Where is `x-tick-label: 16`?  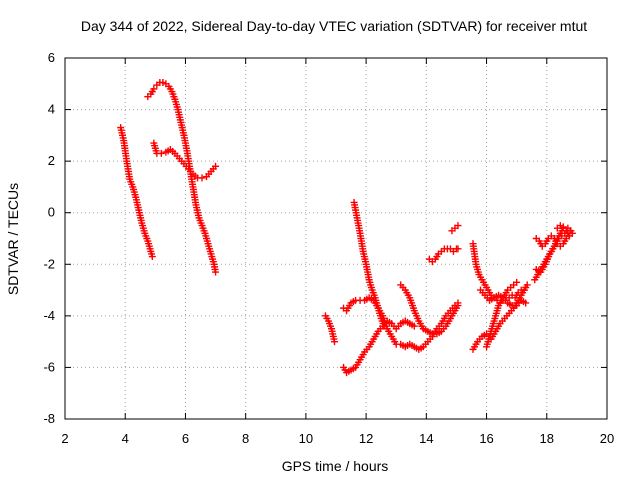
x-tick-label: 16 is located at coordinates (486, 438).